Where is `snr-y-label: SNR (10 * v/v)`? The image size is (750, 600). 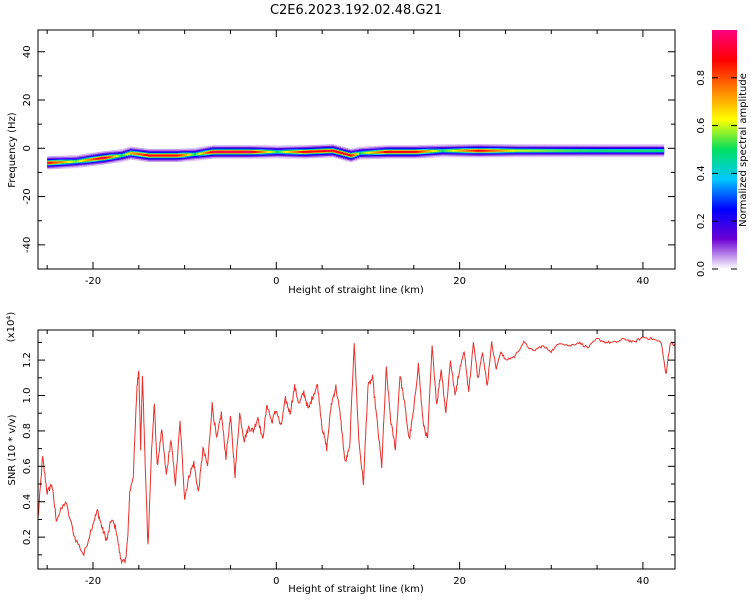 snr-y-label: SNR (10 * v/v) is located at coordinates (12, 449).